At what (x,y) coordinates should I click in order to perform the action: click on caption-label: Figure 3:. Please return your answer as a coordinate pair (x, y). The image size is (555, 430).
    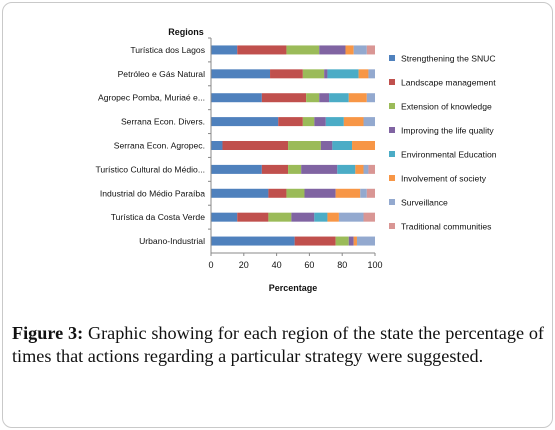
    Looking at the image, I should click on (48, 333).